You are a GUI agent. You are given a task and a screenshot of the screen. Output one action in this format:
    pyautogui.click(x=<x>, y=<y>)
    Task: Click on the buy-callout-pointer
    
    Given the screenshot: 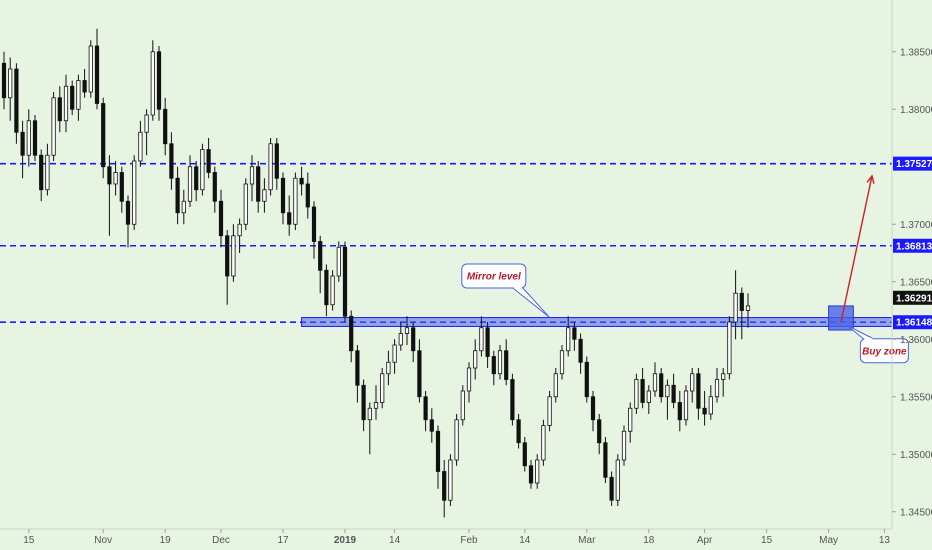 What is the action you would take?
    pyautogui.click(x=860, y=332)
    